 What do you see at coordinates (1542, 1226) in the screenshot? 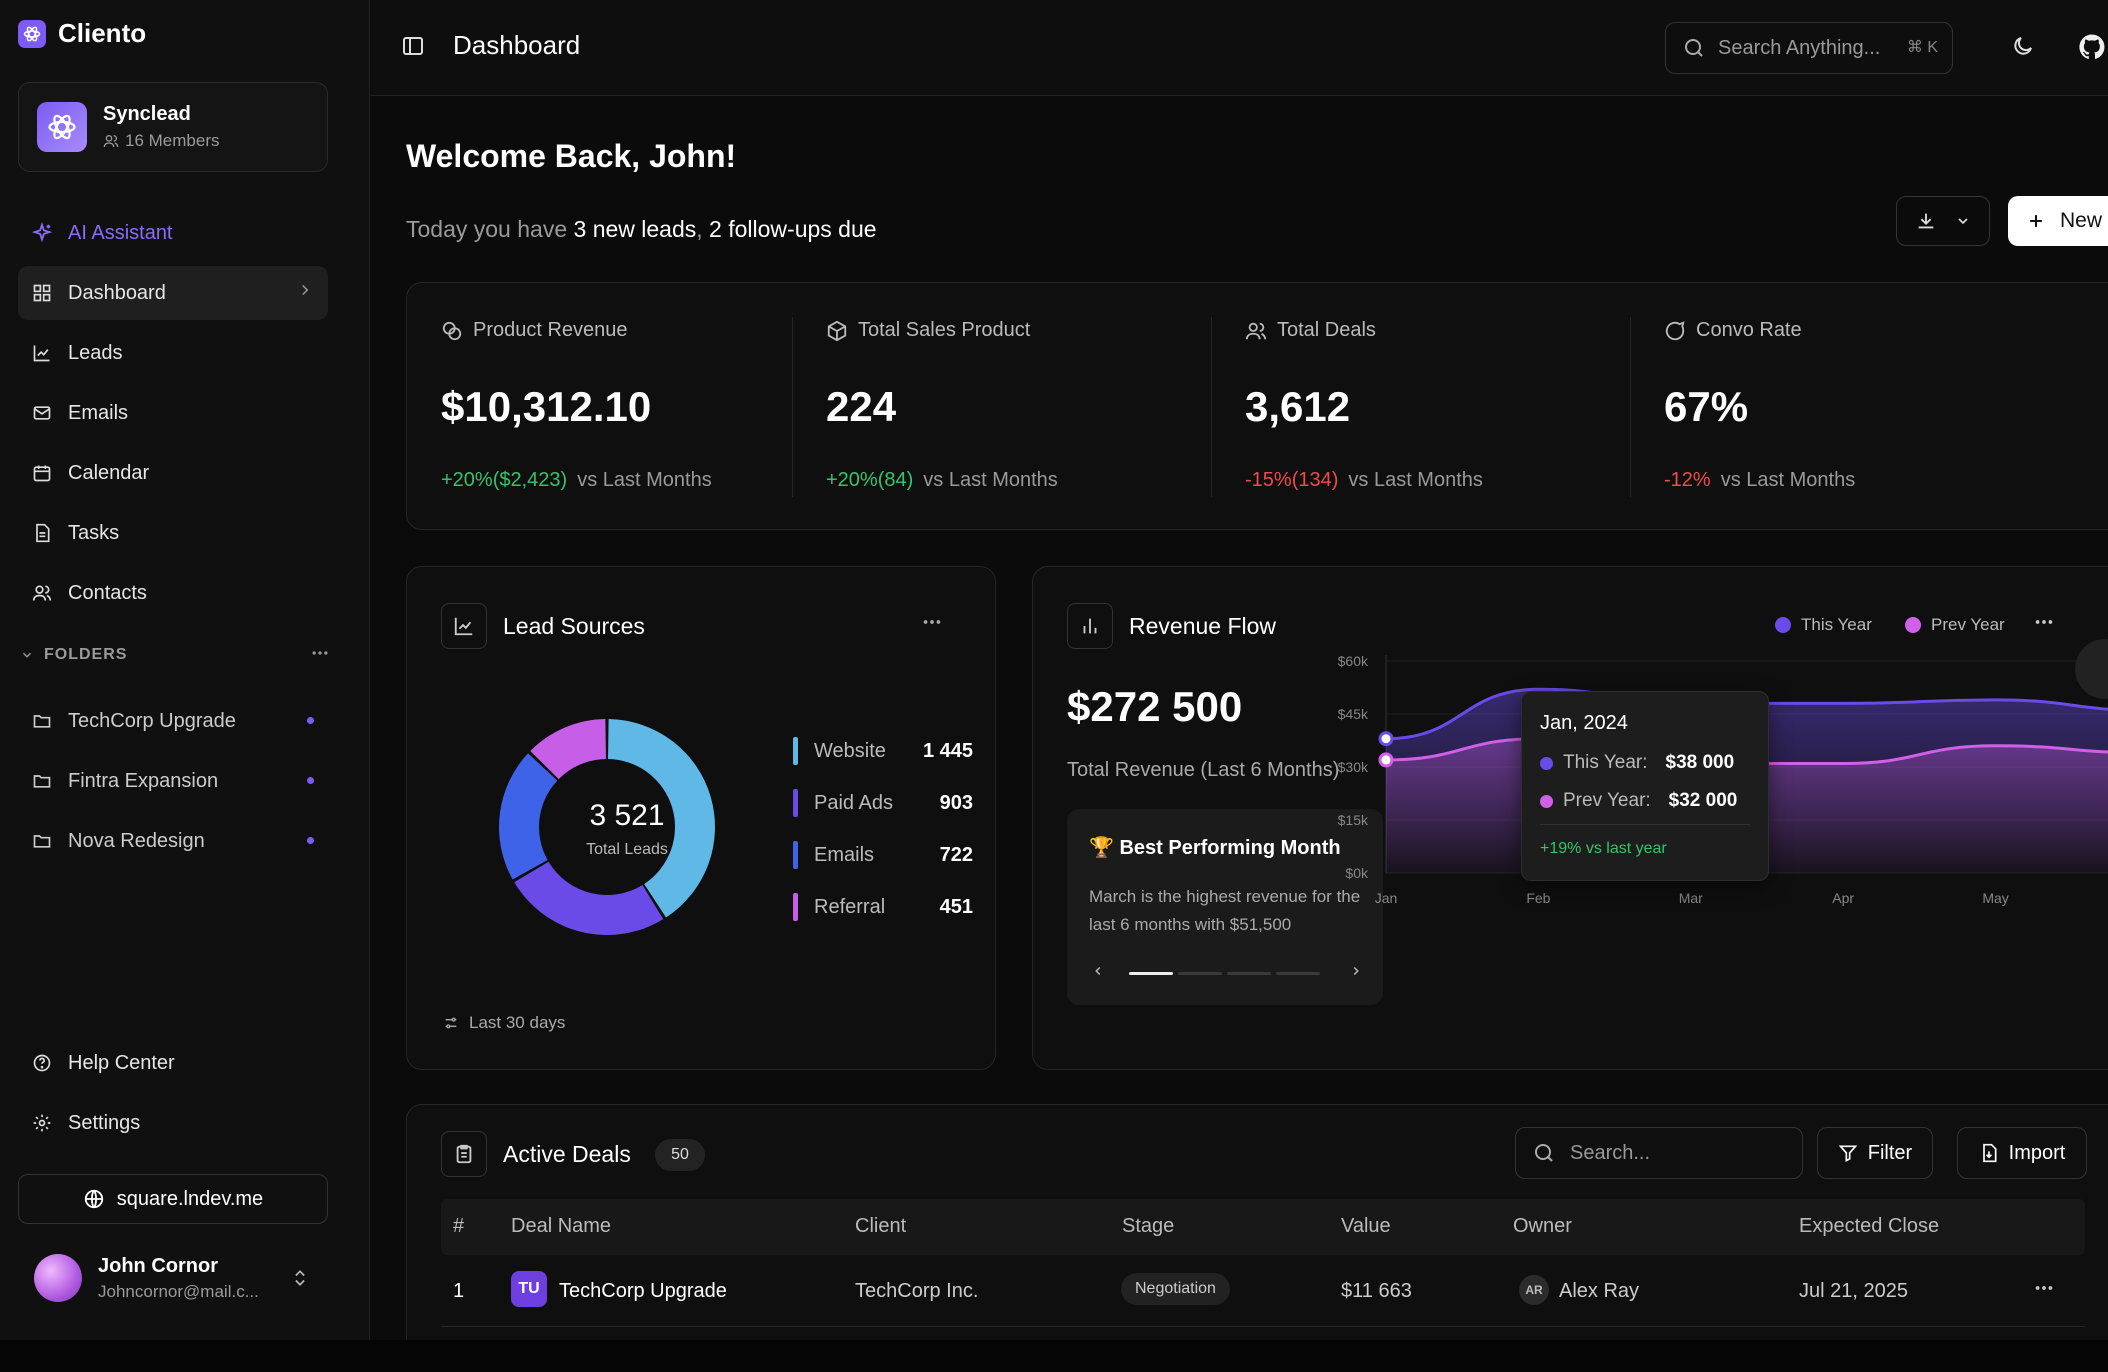
I see `column-header: Owner` at bounding box center [1542, 1226].